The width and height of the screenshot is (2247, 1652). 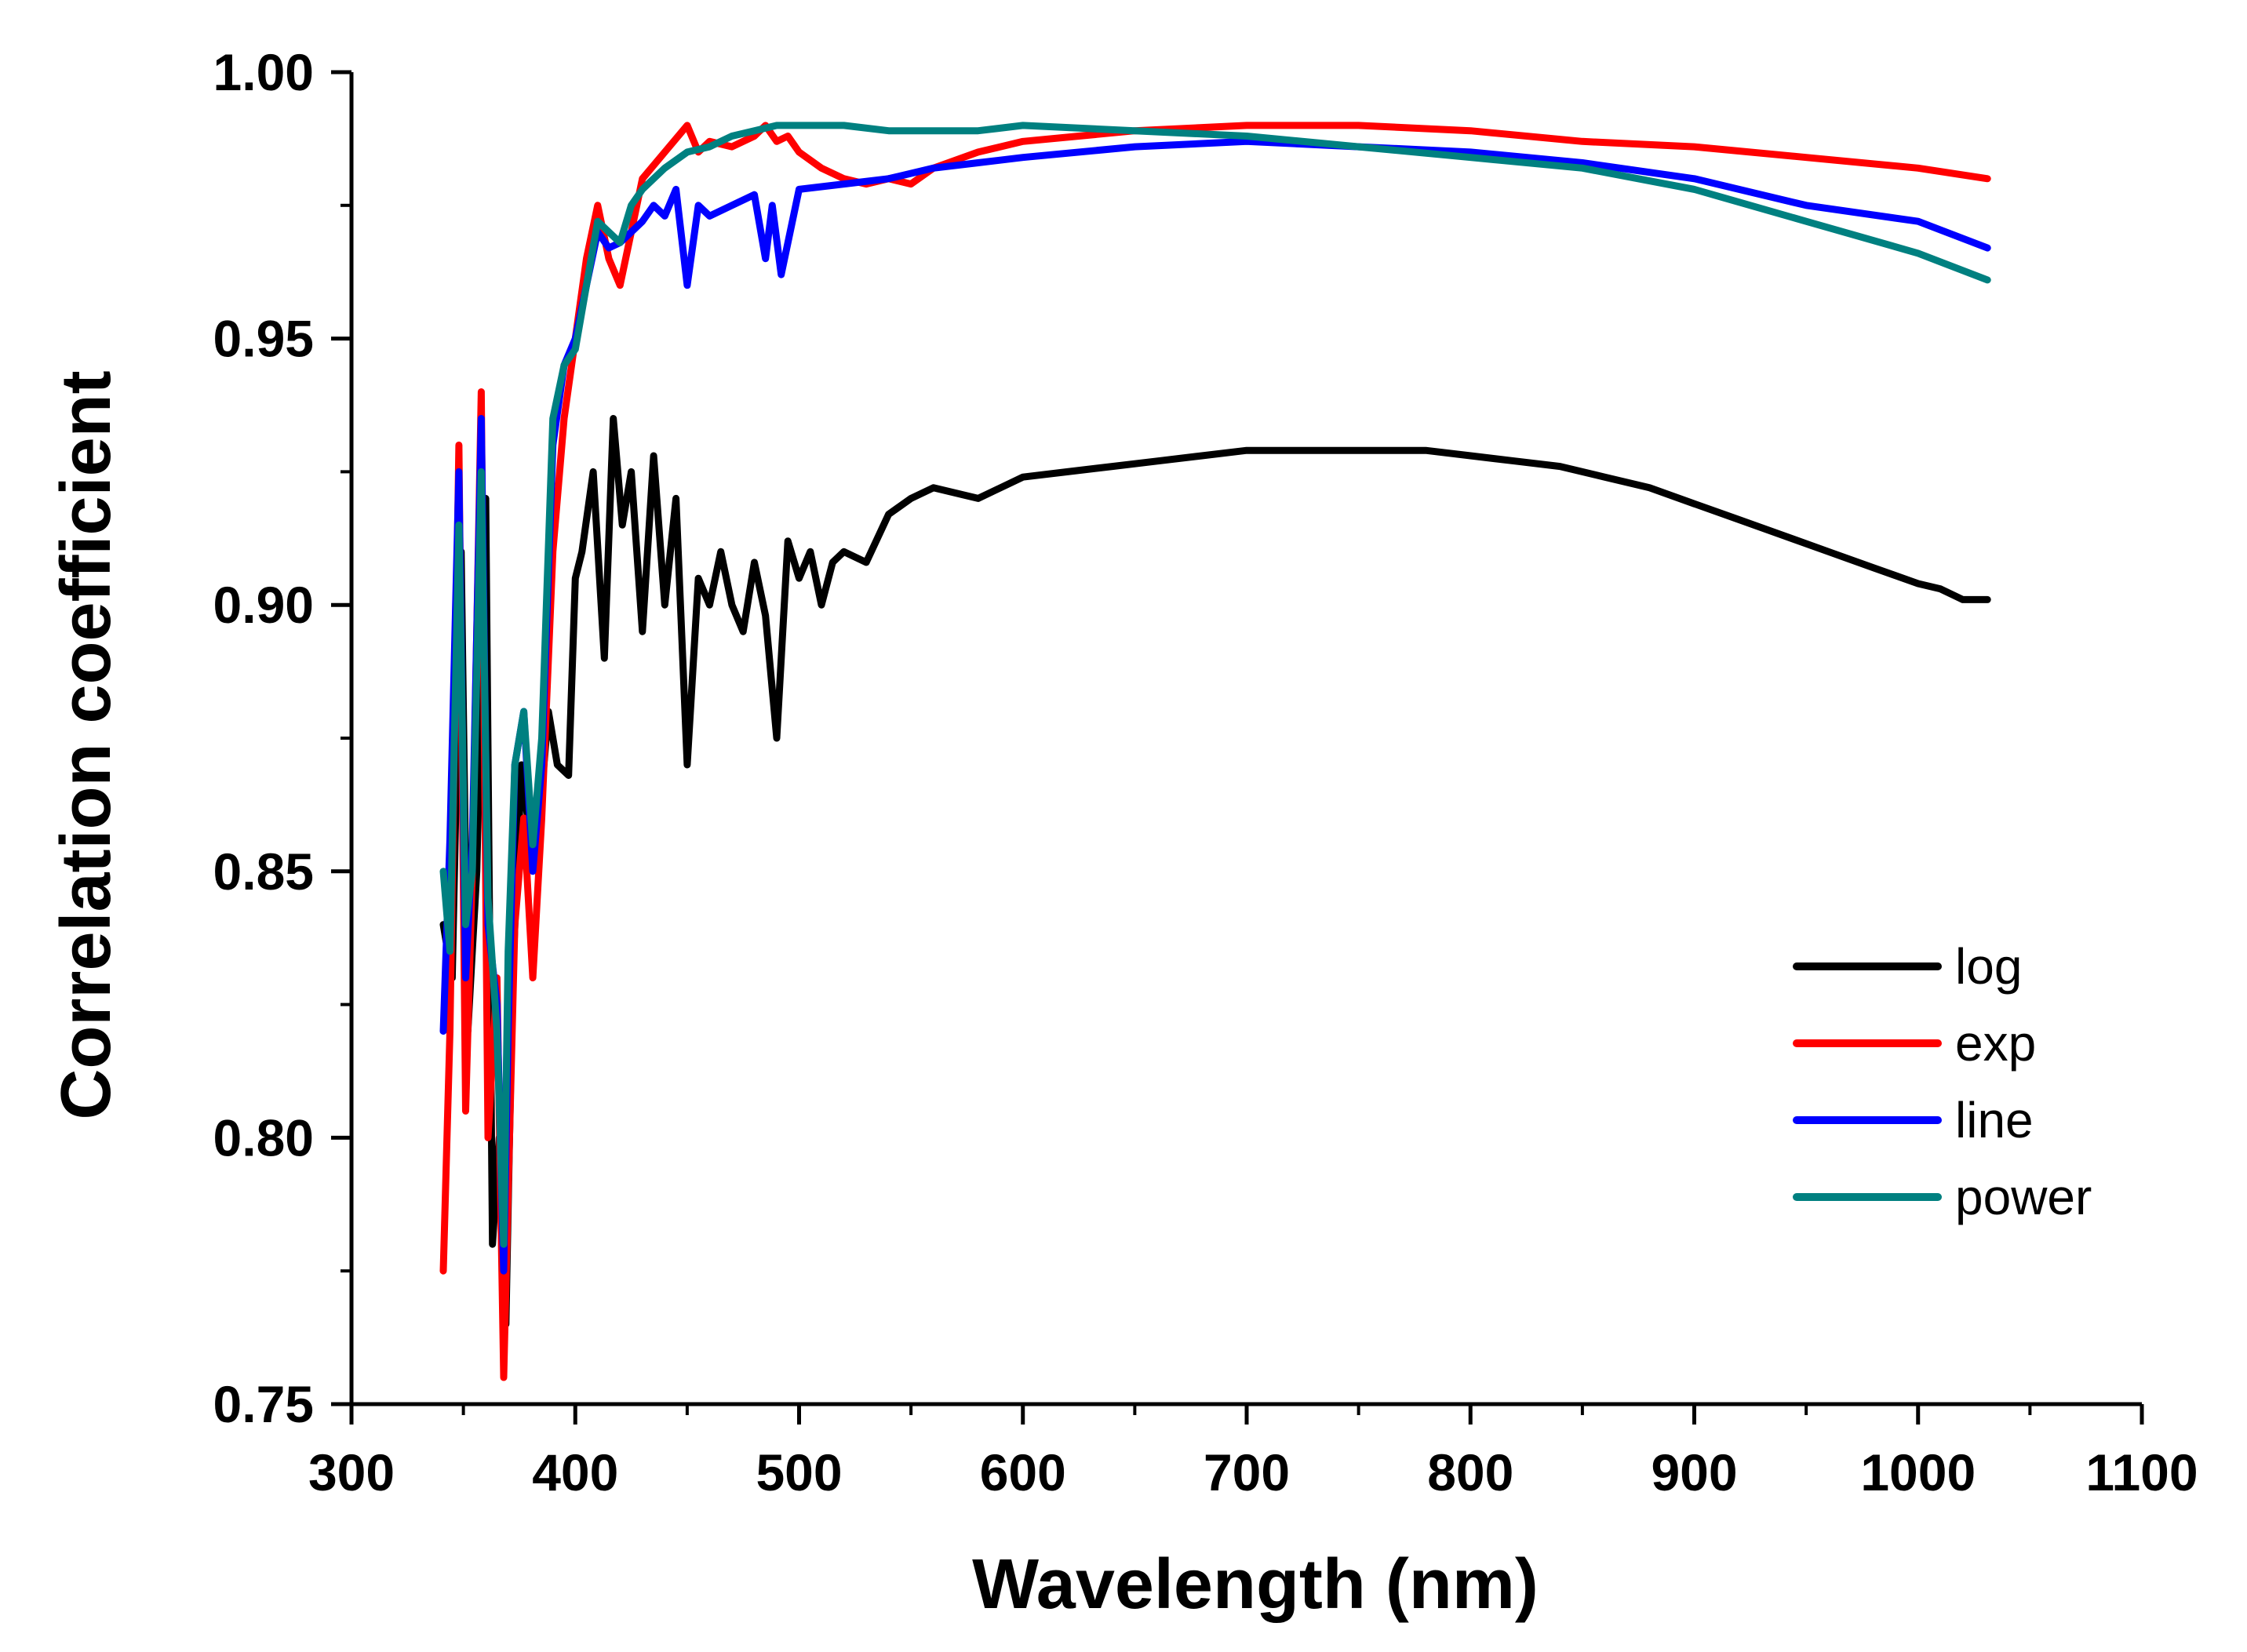 What do you see at coordinates (1256, 1585) in the screenshot?
I see `x-axis-title: Wavelength (nm)` at bounding box center [1256, 1585].